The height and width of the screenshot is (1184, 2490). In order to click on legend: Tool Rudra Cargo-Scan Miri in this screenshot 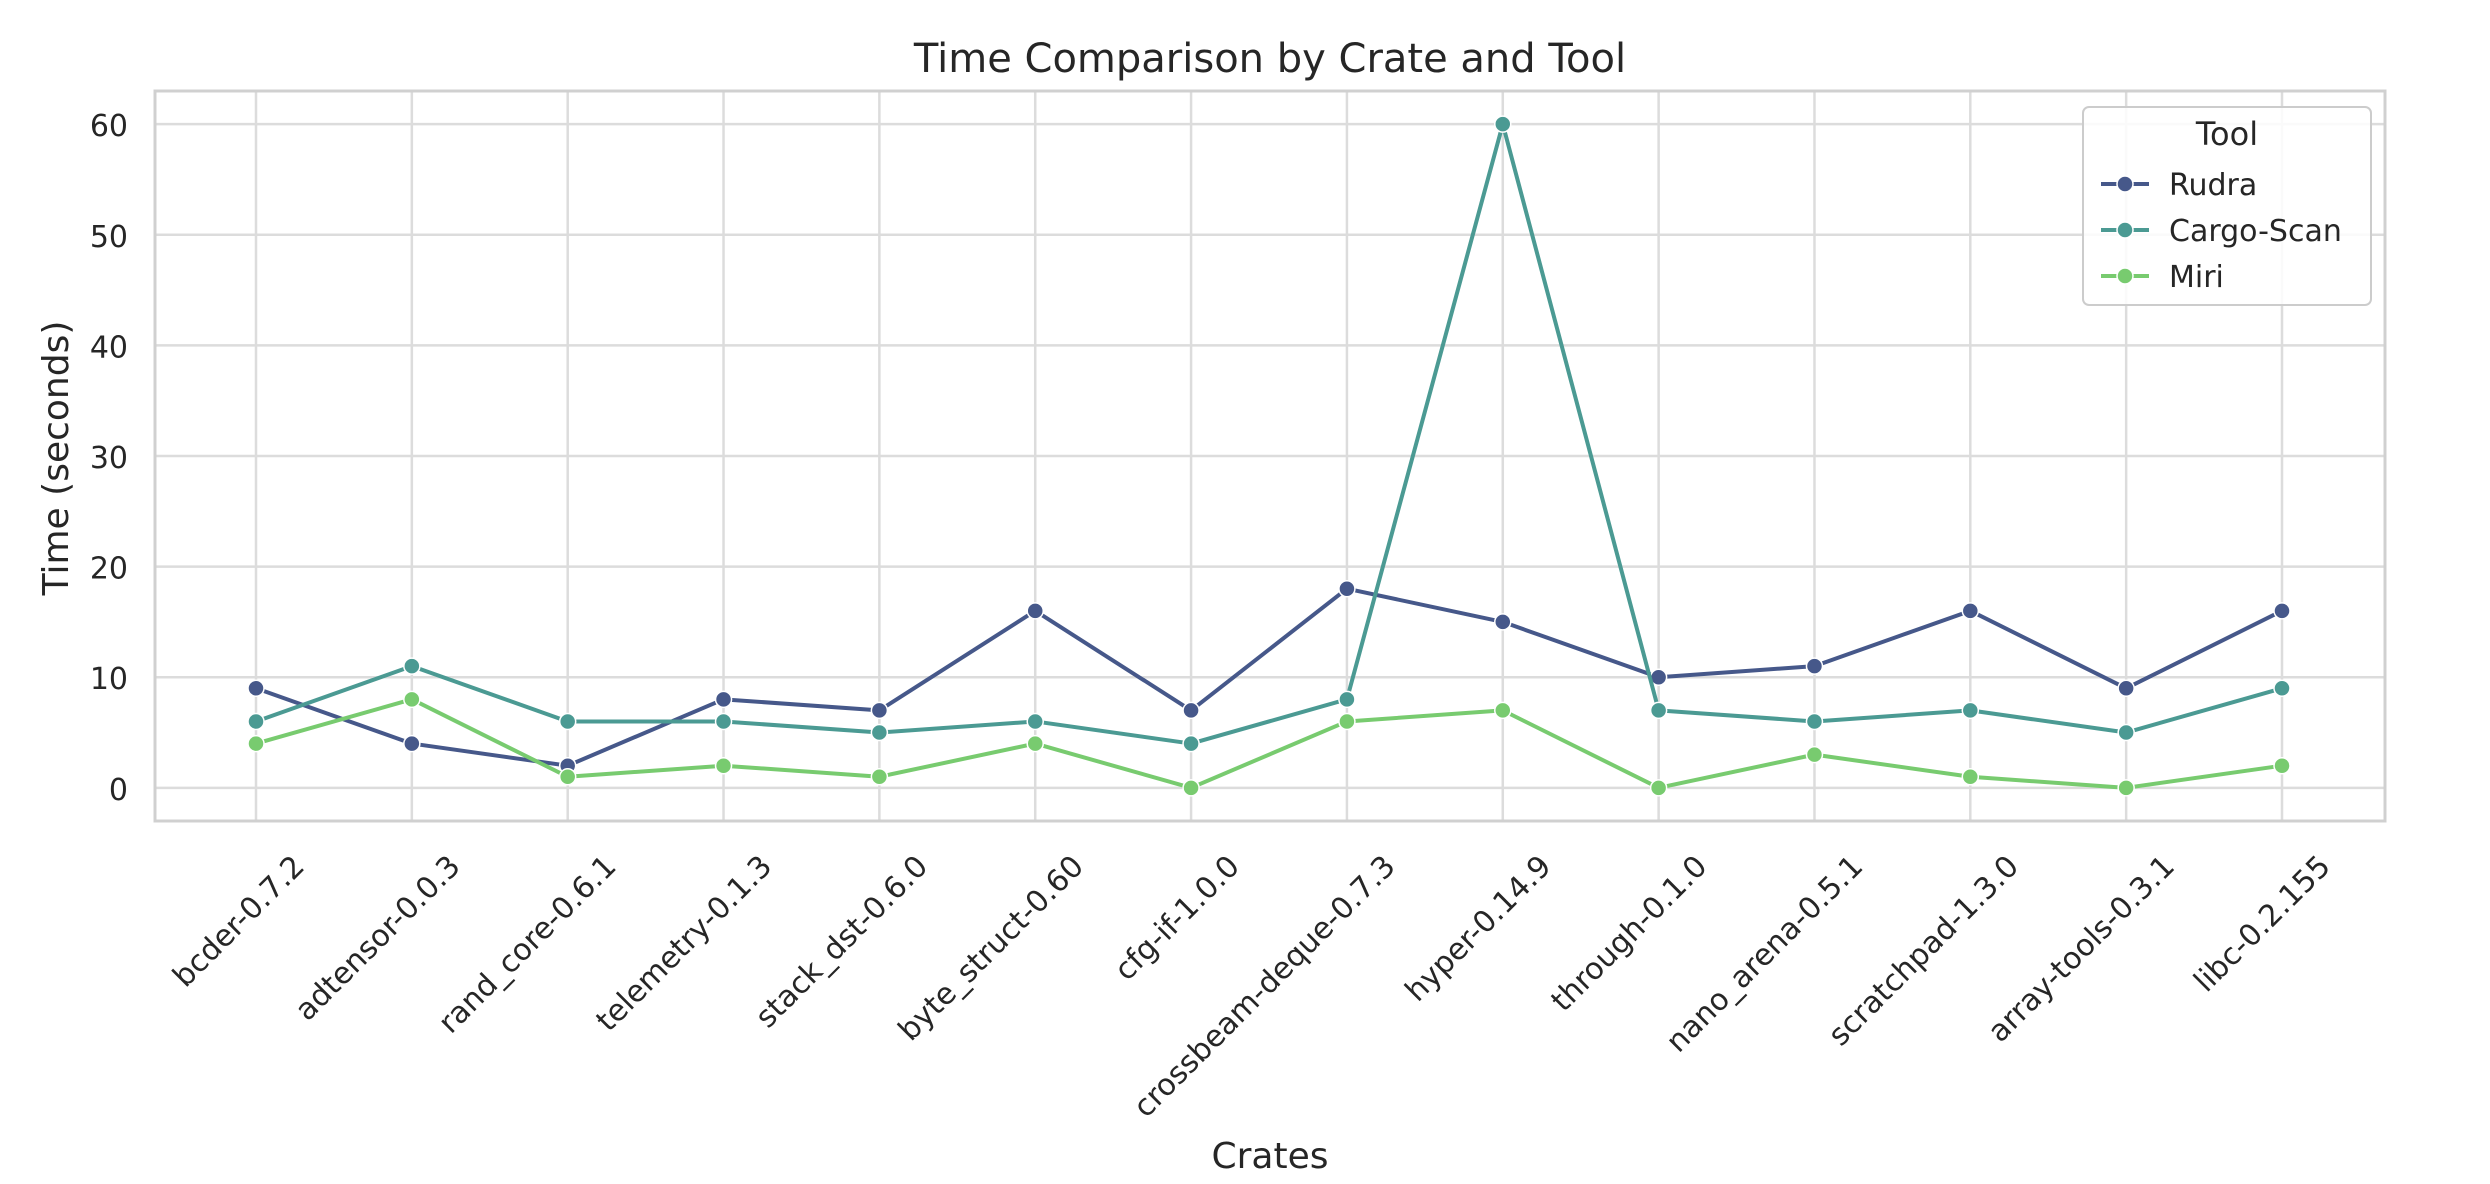, I will do `click(2227, 206)`.